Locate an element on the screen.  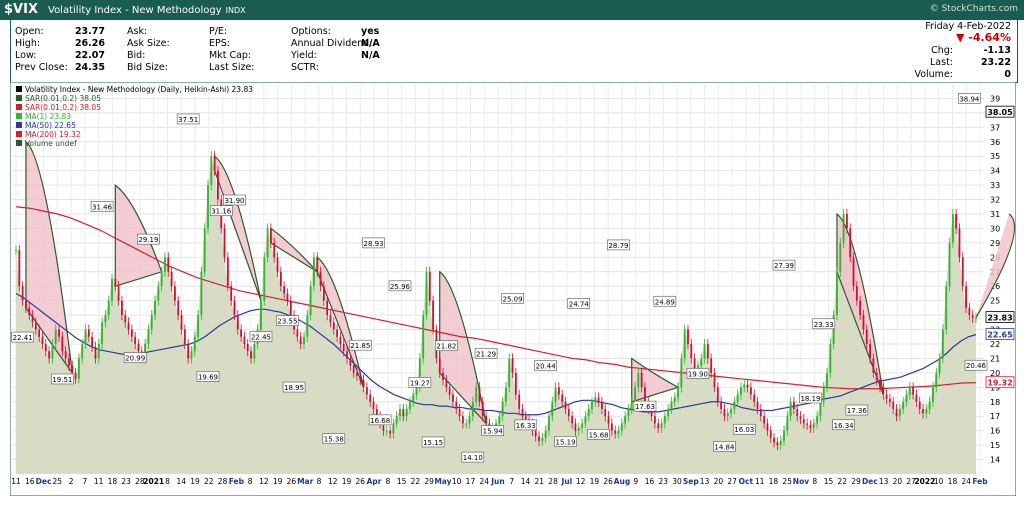
annotation-label: 17.36 is located at coordinates (857, 411).